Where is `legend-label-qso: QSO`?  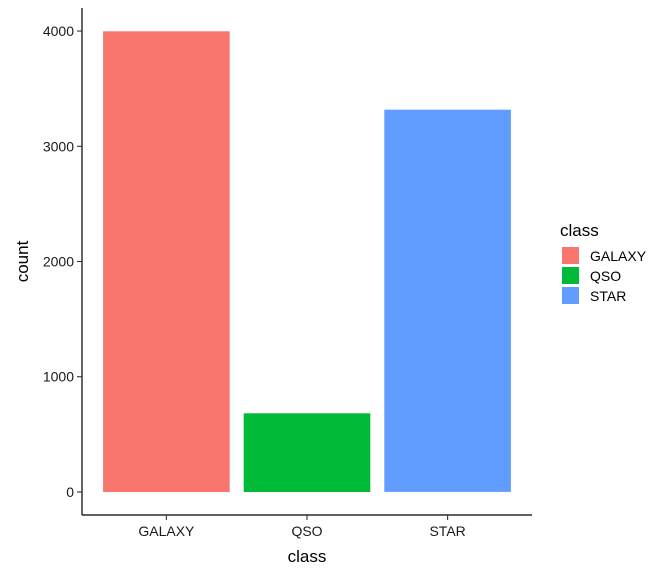 legend-label-qso: QSO is located at coordinates (605, 276).